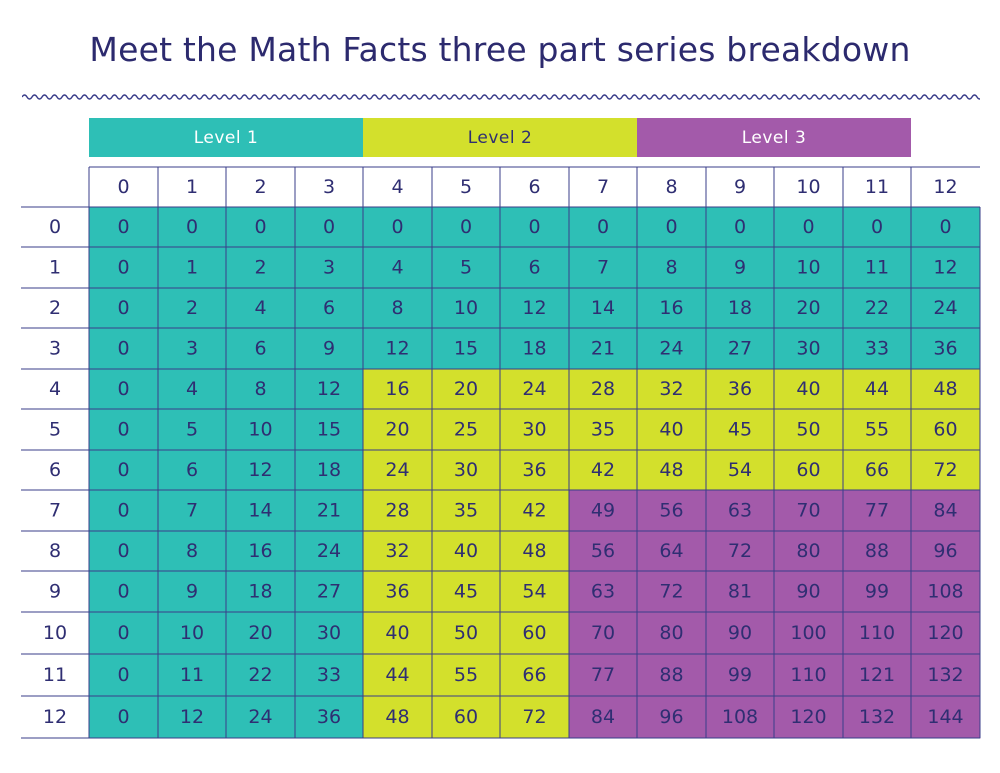 The height and width of the screenshot is (773, 1000). Describe the element at coordinates (466, 349) in the screenshot. I see `table-cell-value: 15` at that location.